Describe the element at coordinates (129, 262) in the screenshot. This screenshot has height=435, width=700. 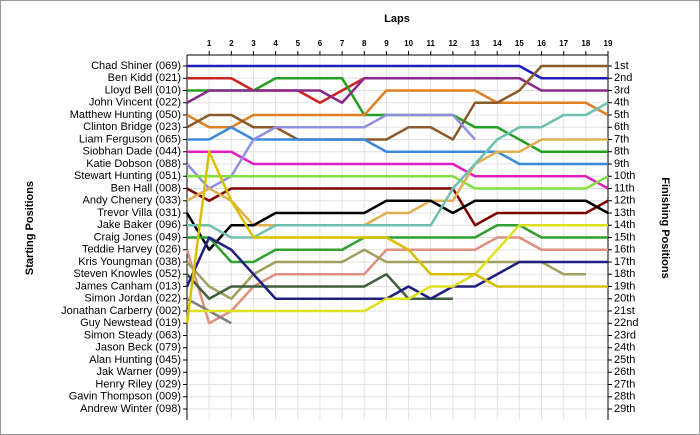
I see `y-tick-label: Kris Youngman (038)` at that location.